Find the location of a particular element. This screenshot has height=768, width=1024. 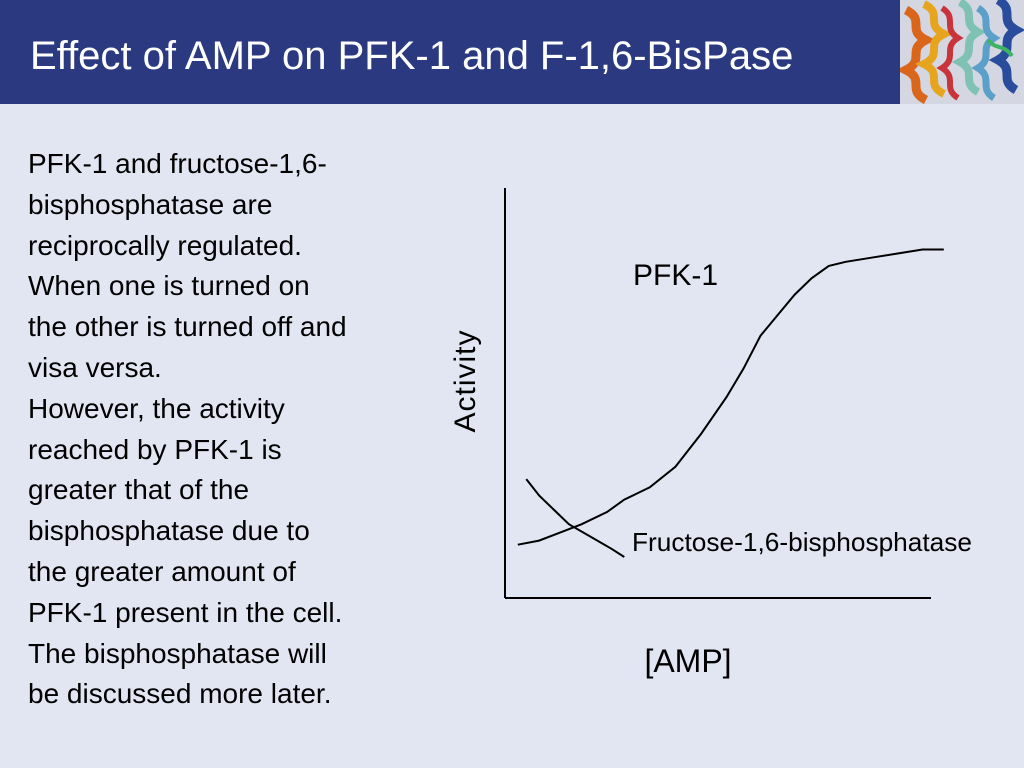

pfk1-series-label: PFK-1 is located at coordinates (675, 275).